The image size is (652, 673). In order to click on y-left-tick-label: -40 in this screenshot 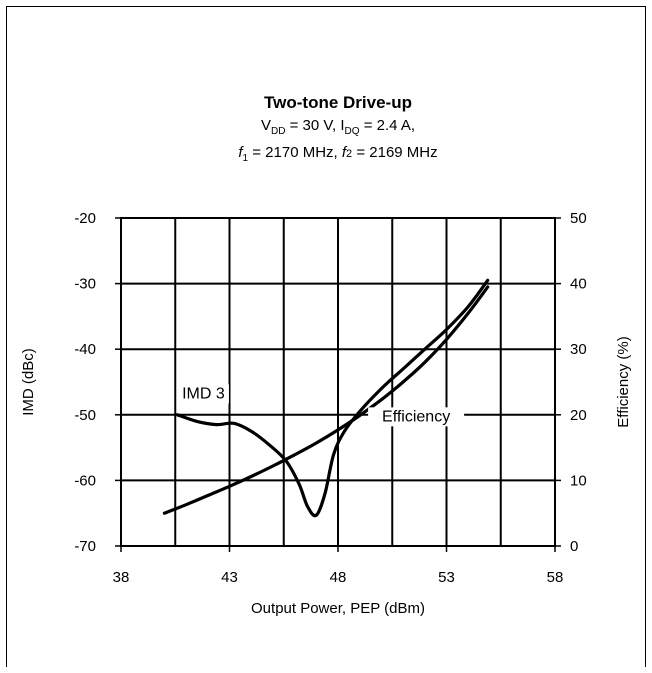, I will do `click(85, 349)`.